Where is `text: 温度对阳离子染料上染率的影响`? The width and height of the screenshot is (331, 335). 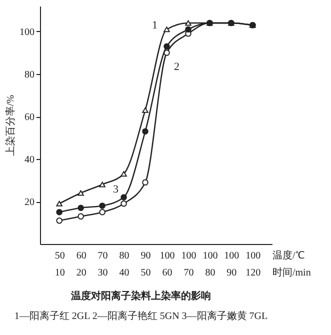
text: 温度对阳离子染料上染率的影响 is located at coordinates (140, 296).